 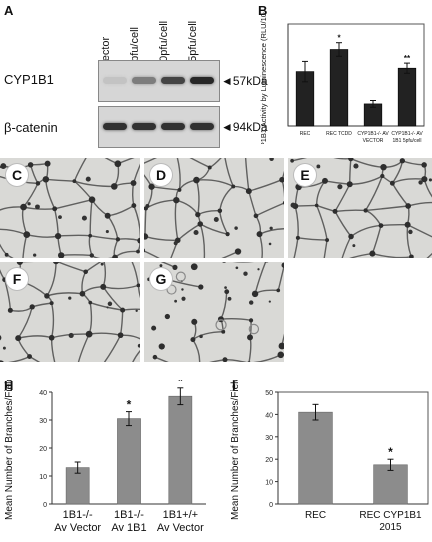 I want to click on row-label-cyp1b1: CYP1B1, so click(x=29, y=79).